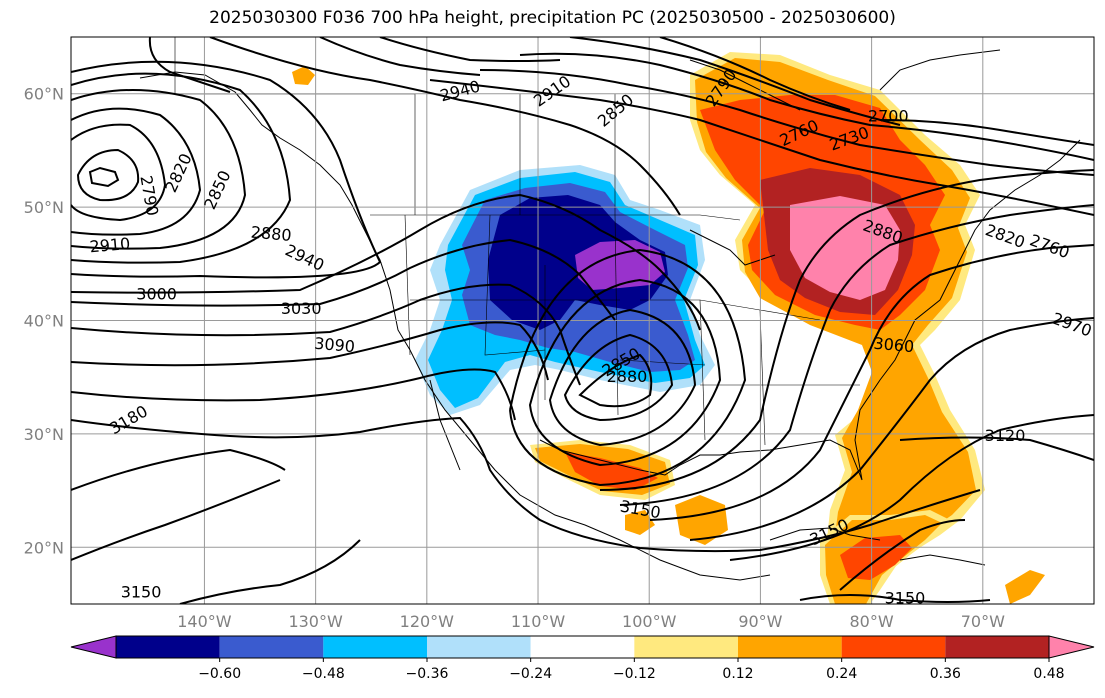 The height and width of the screenshot is (698, 1105). I want to click on contour-label: 3030, so click(301, 308).